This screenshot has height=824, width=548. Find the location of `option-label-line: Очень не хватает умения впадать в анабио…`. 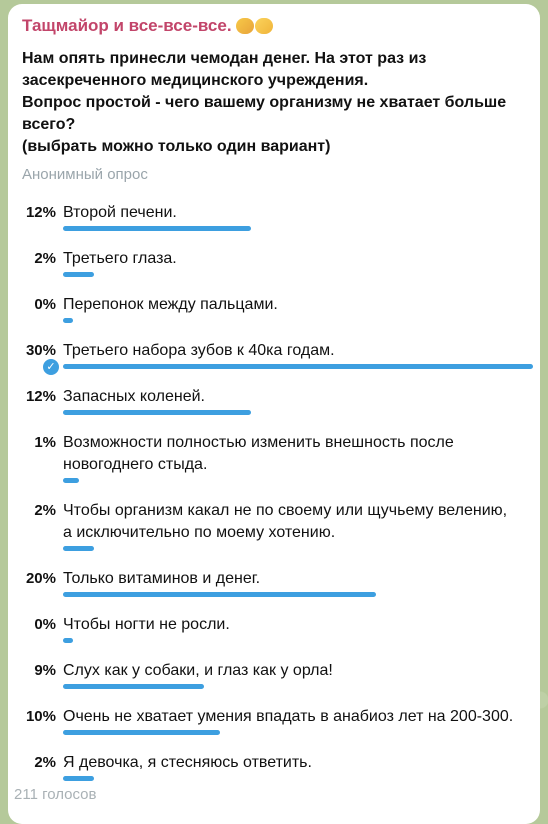

option-label-line: Очень не хватает умения впадать в анабио… is located at coordinates (288, 716).